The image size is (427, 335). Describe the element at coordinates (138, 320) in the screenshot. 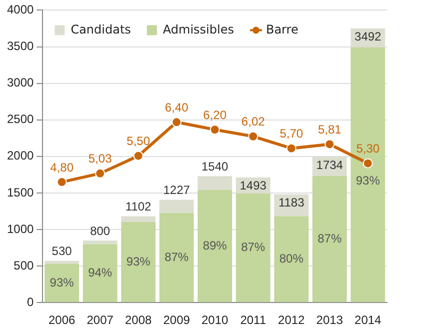

I see `x-tick-label: 2008` at that location.